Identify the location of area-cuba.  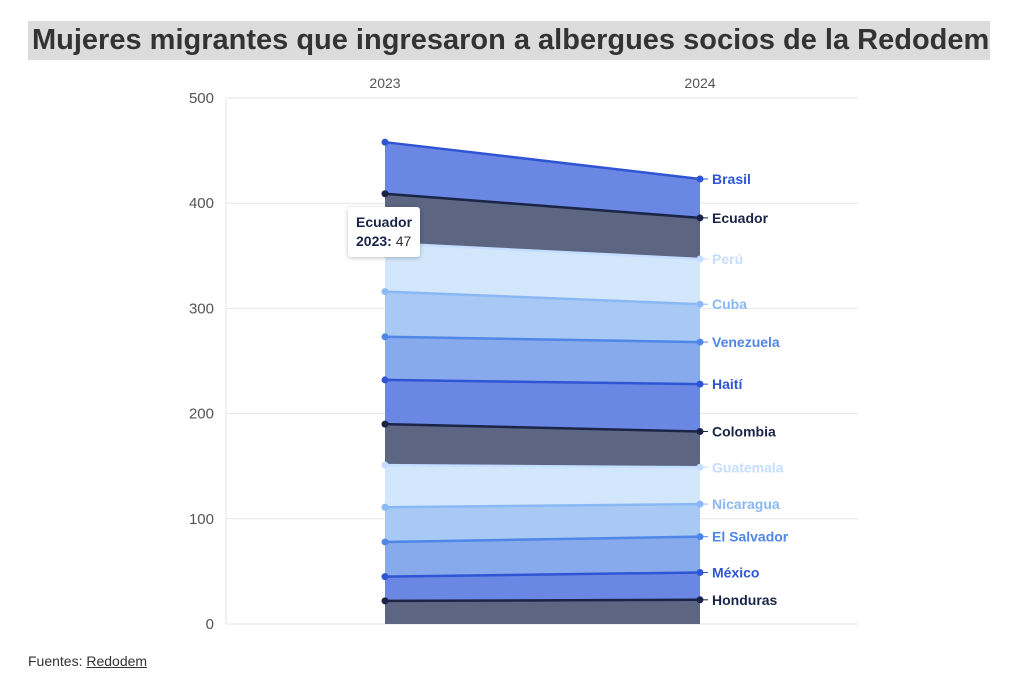
(542, 317).